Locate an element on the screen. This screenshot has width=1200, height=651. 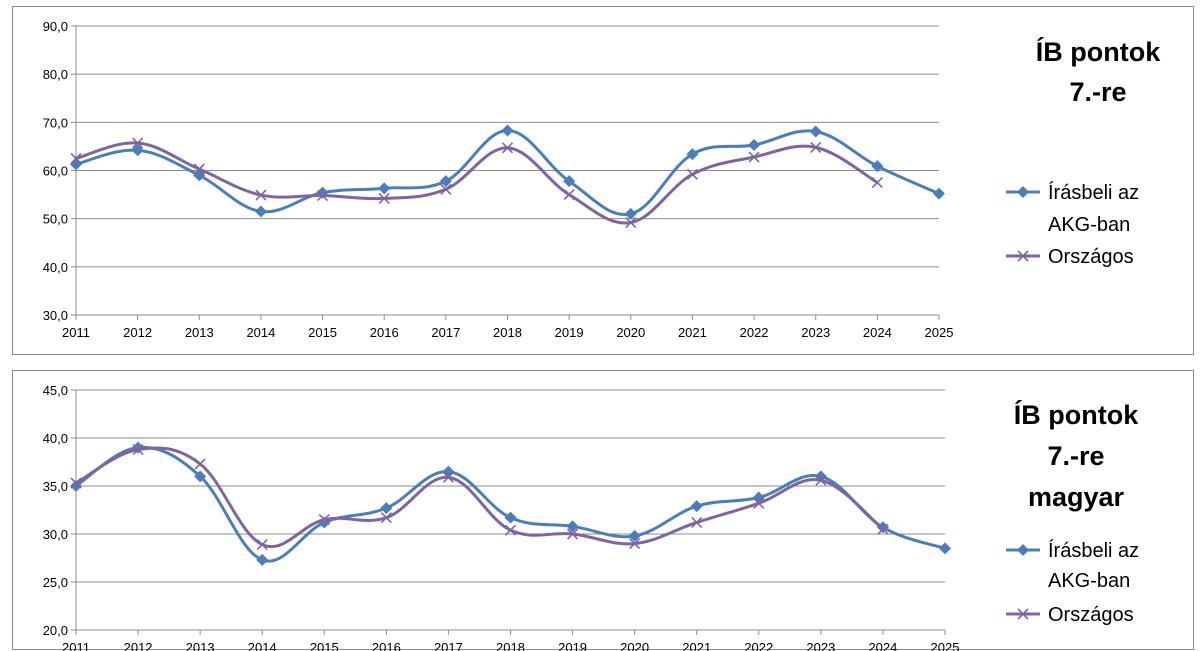
x-tick-label: 2018 is located at coordinates (510, 645).